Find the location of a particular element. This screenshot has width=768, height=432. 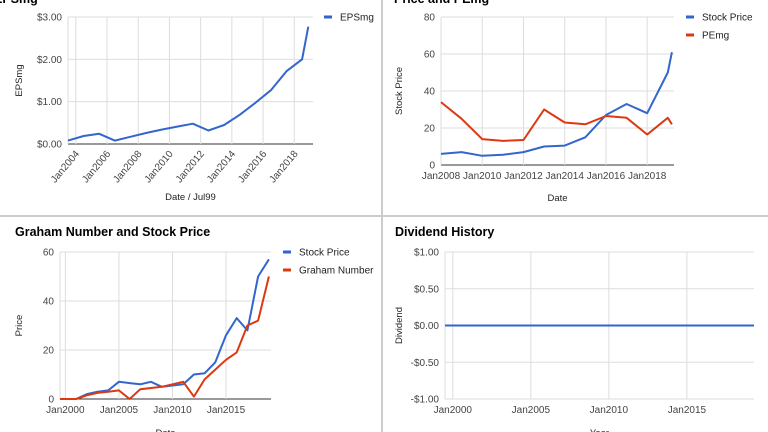

x-axis-title: Date / Jul99 is located at coordinates (190, 197).